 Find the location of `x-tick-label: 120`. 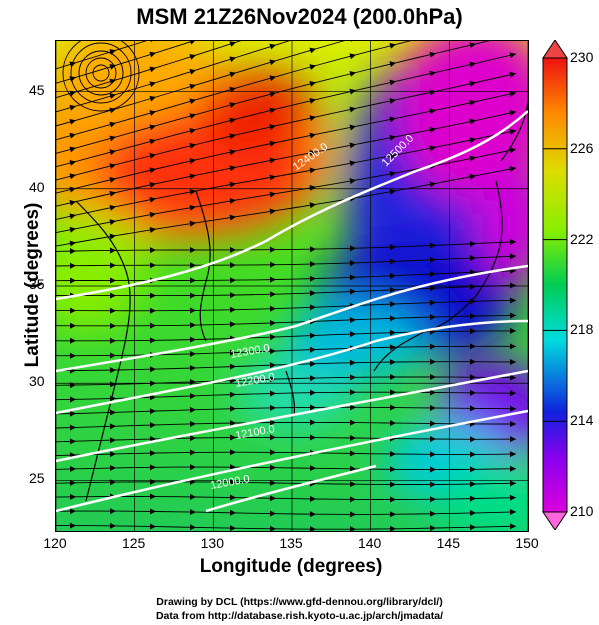

x-tick-label: 120 is located at coordinates (55, 543).